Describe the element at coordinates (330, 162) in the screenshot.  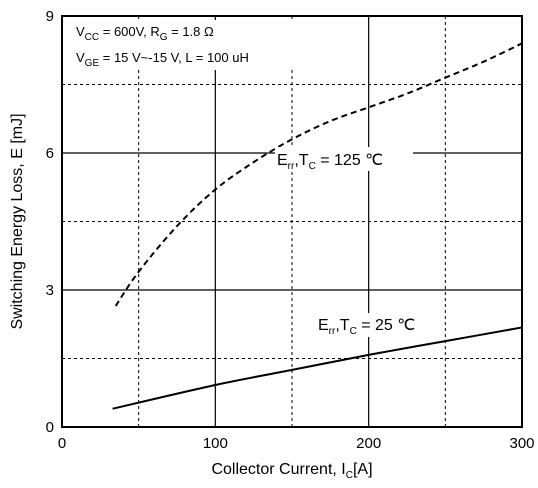
I see `series-label-125c: Err,TC = 125 ℃` at that location.